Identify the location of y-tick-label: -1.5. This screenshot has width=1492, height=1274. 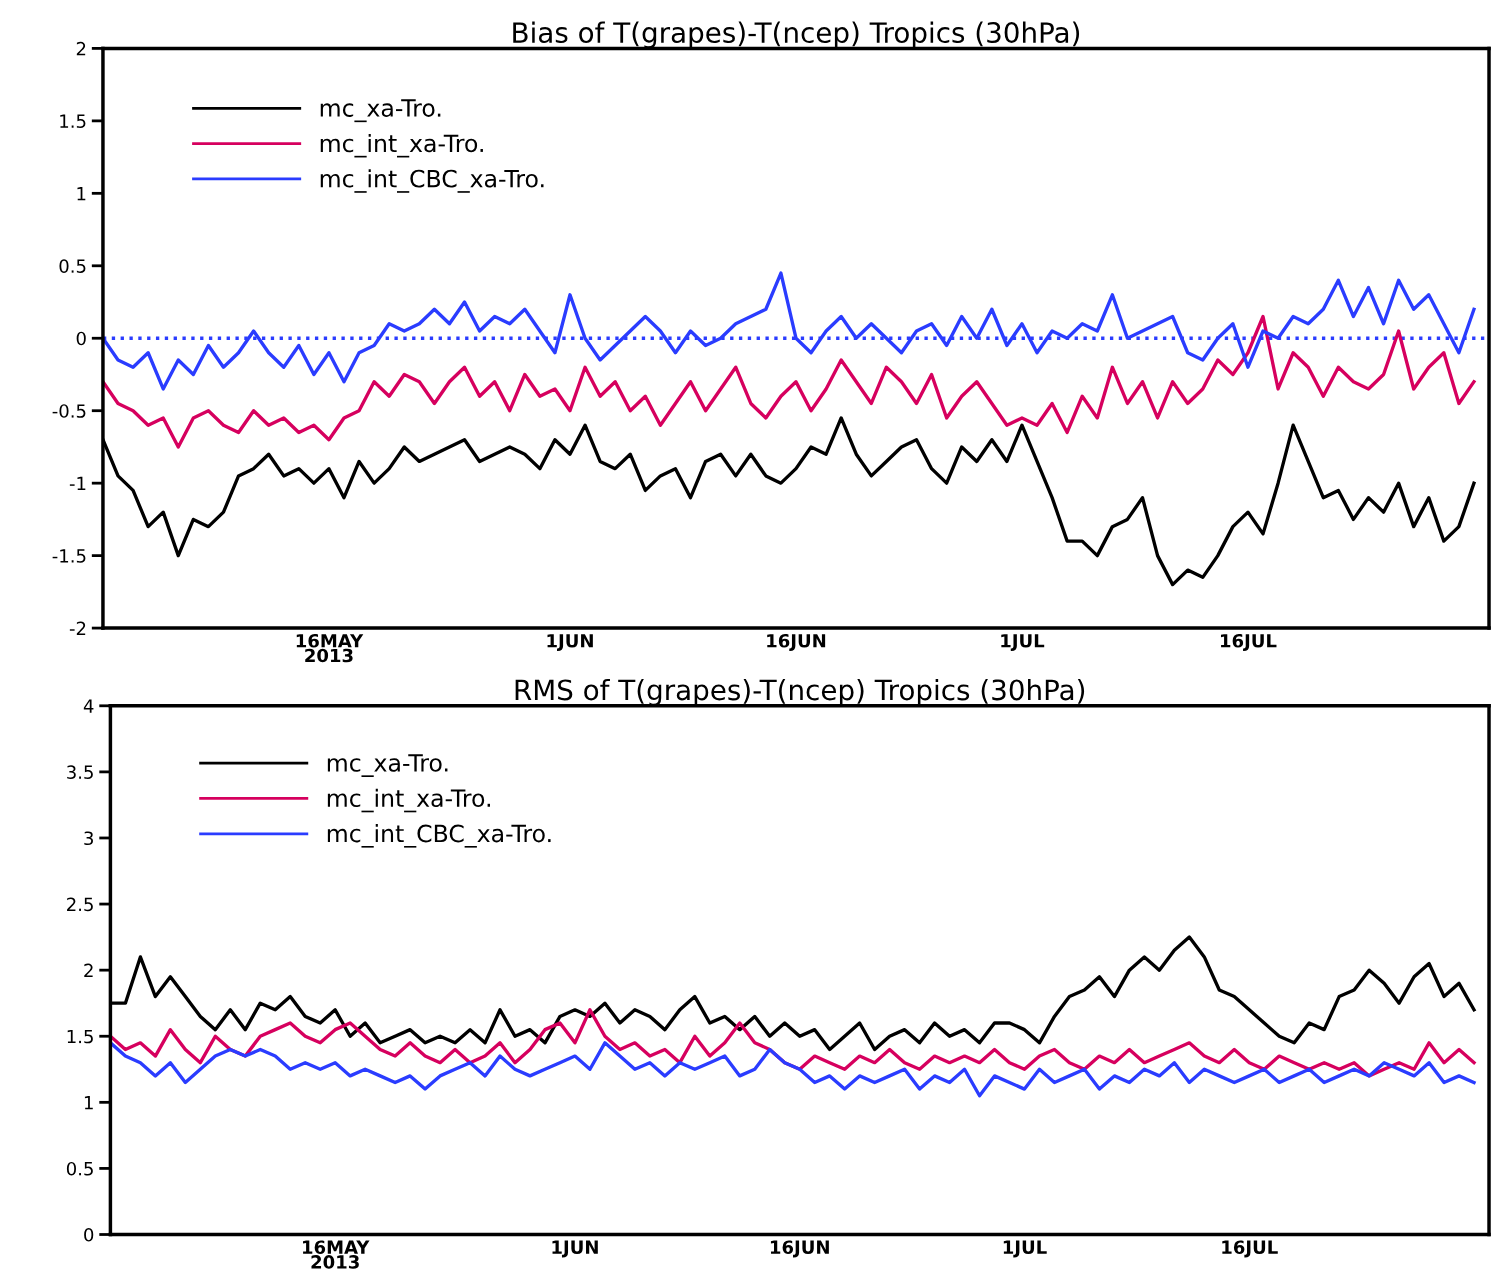
(69, 556).